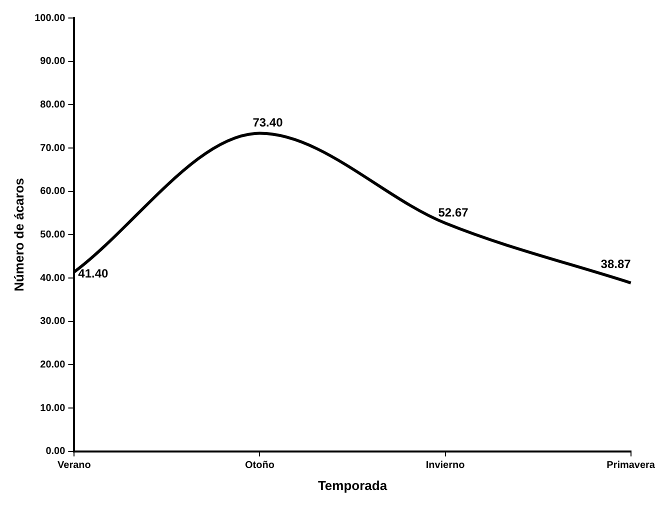 The width and height of the screenshot is (670, 510). I want to click on y-tick-label: 20.00, so click(53, 364).